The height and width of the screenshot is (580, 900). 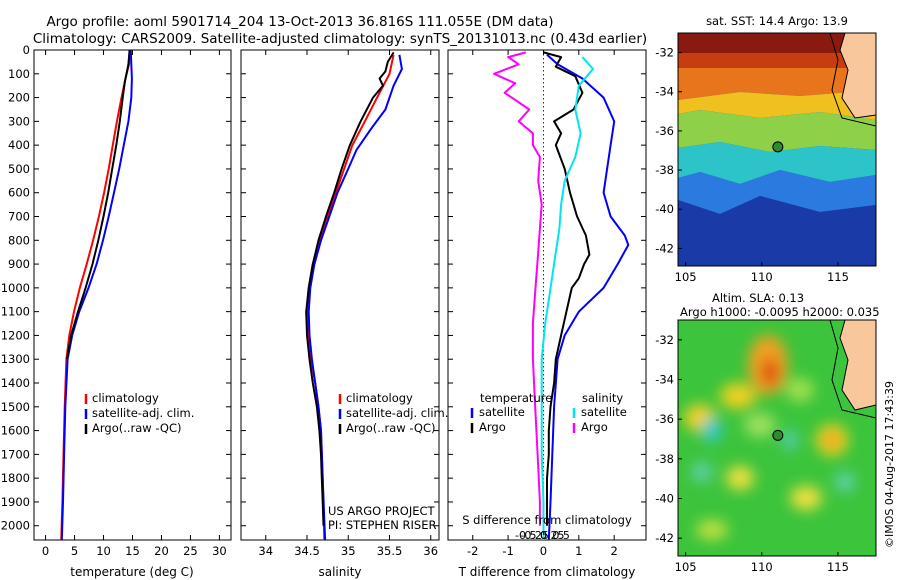 I want to click on x-tick-label: 35.5, so click(x=390, y=551).